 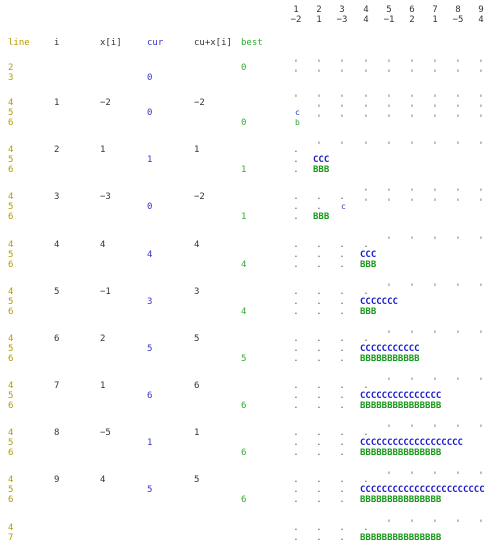 I want to click on header-best-label: best, so click(x=252, y=43).